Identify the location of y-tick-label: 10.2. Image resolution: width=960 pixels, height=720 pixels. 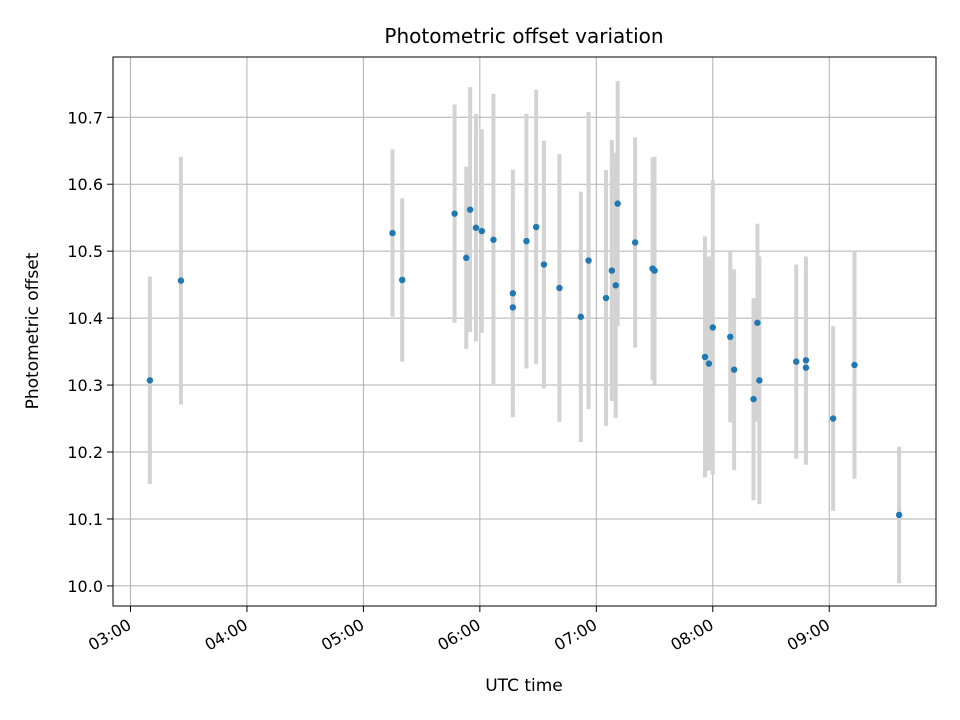
(85, 452).